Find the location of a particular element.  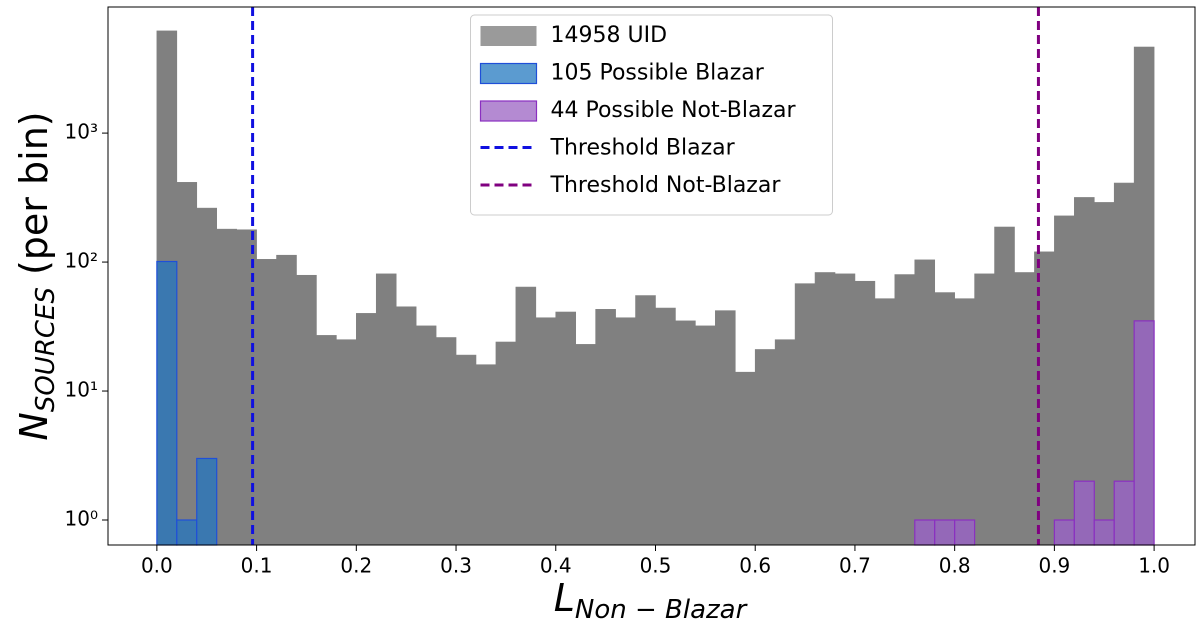

y-tick-label: 10¹ is located at coordinates (81, 390).